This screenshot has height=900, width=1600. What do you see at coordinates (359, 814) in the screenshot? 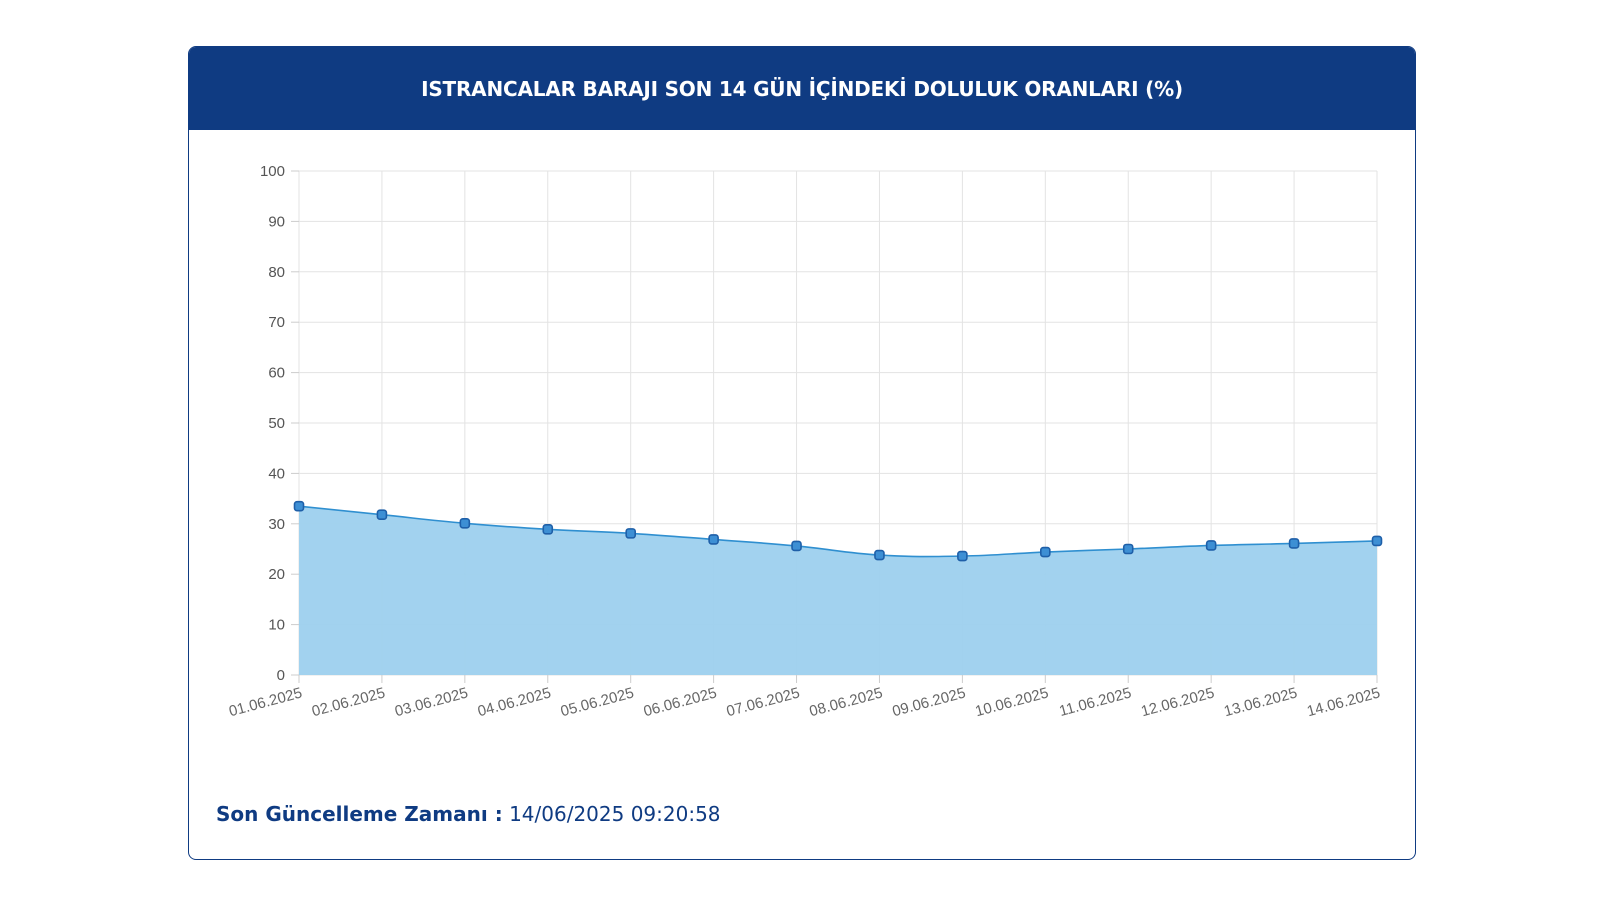
I see `last-update-label: Son Güncelleme Zamanı :` at bounding box center [359, 814].